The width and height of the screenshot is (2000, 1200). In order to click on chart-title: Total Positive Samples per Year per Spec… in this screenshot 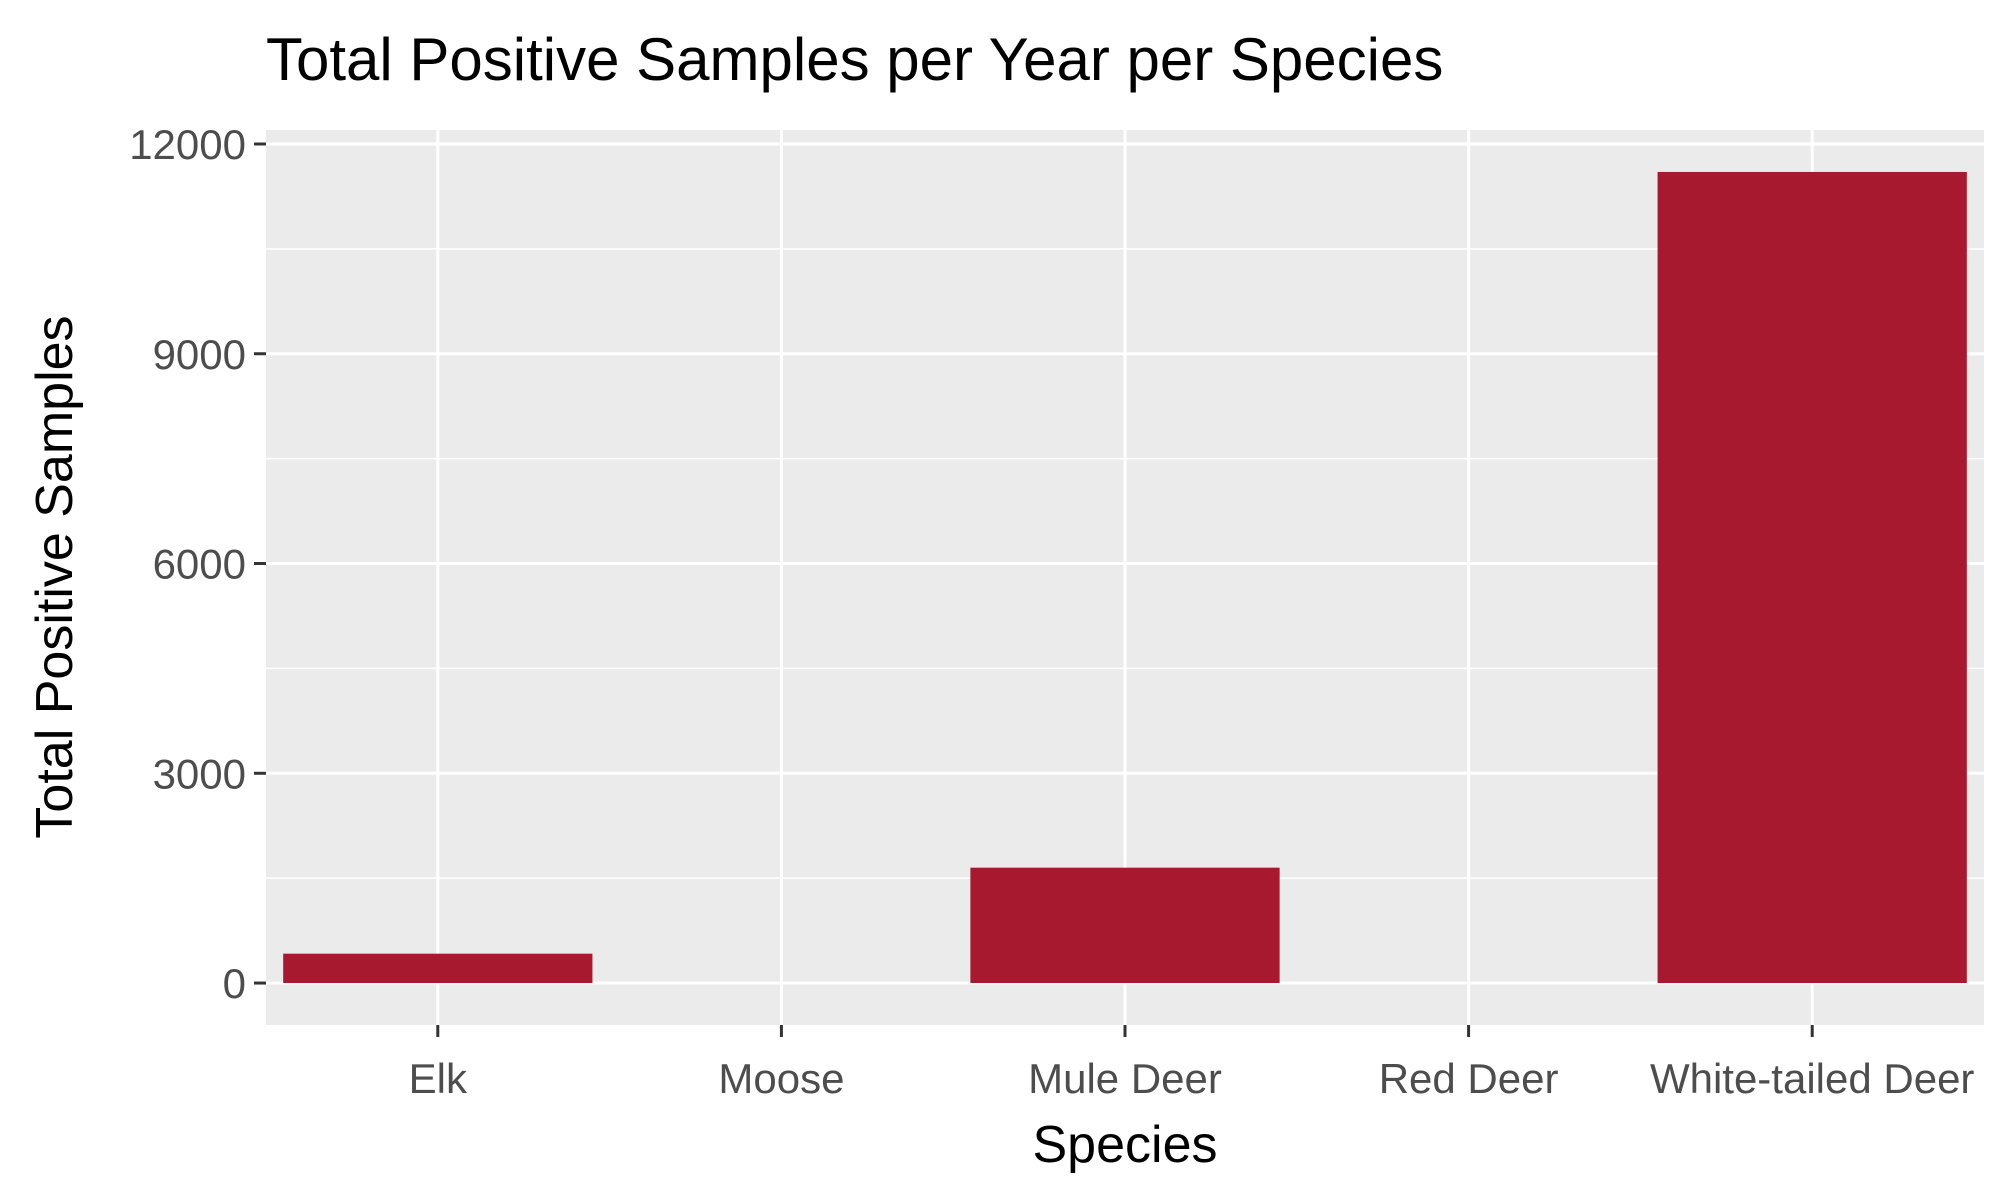, I will do `click(854, 59)`.